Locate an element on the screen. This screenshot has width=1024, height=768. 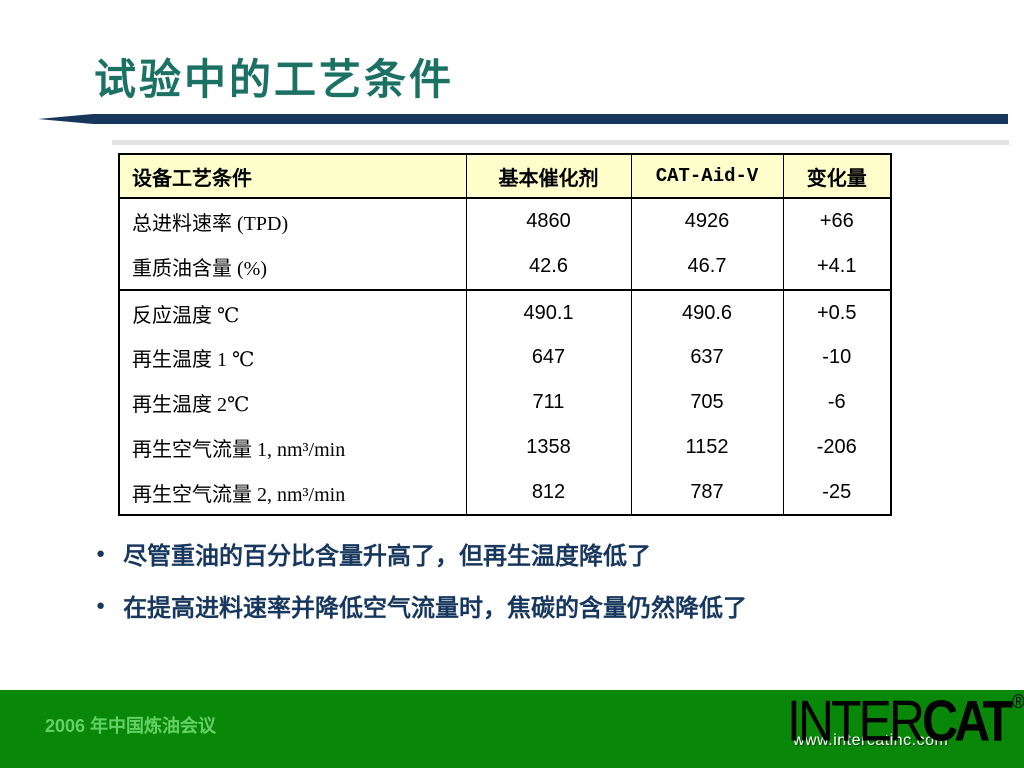
table-row: 再生温度 2℃ 711 705 -6 is located at coordinates (505, 402).